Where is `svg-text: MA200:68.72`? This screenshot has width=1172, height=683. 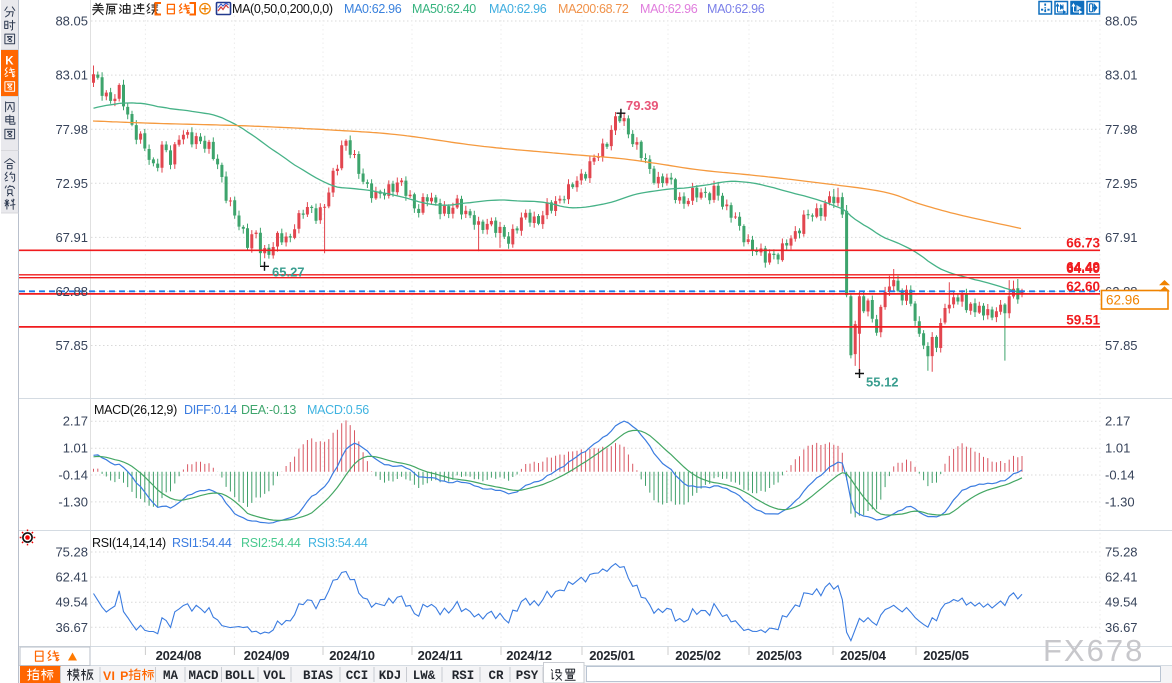
svg-text: MA200:68.72 is located at coordinates (593, 9).